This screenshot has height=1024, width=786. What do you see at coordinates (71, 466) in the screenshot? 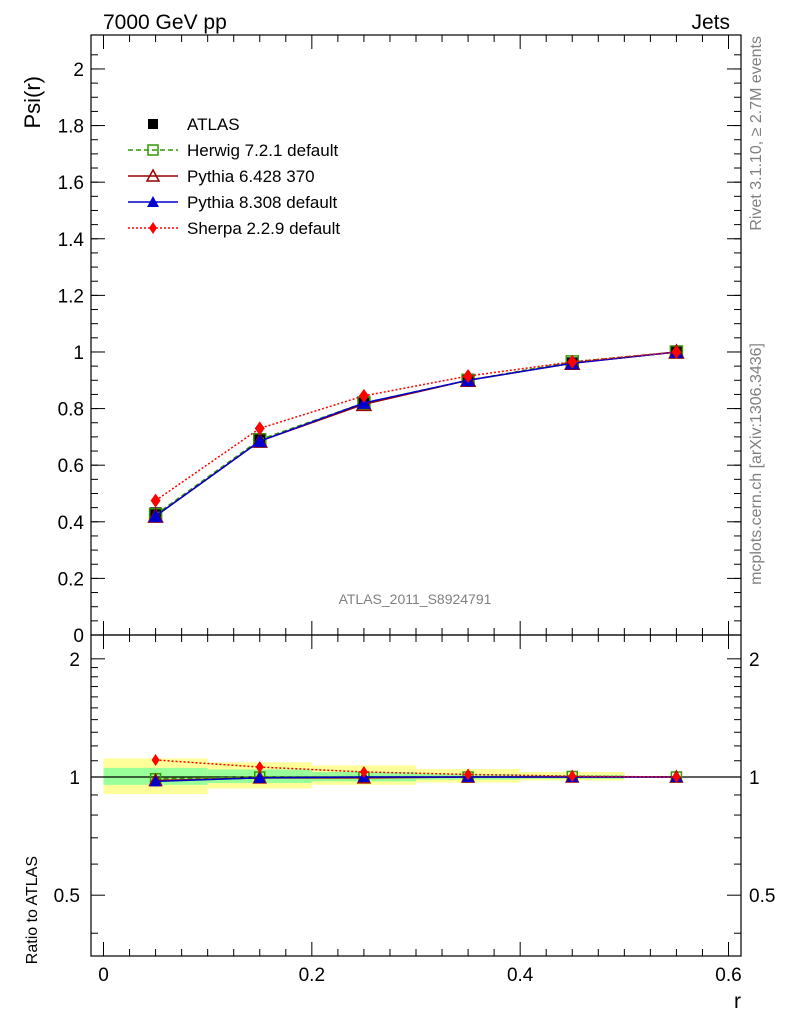
I see `main-y-tick-label: 0.6` at bounding box center [71, 466].